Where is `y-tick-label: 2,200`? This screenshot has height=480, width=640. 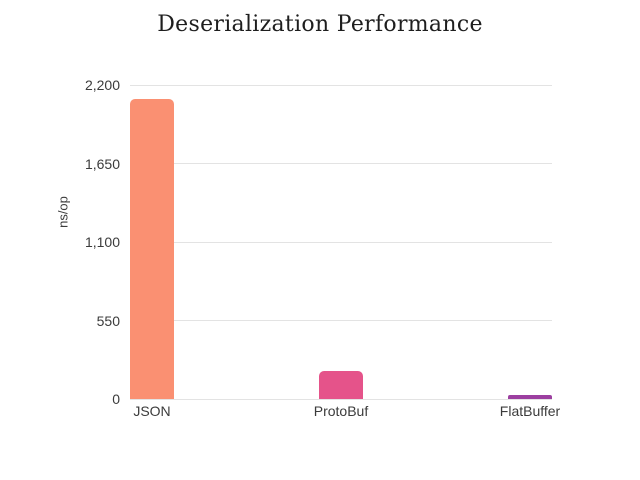
y-tick-label: 2,200 is located at coordinates (102, 85).